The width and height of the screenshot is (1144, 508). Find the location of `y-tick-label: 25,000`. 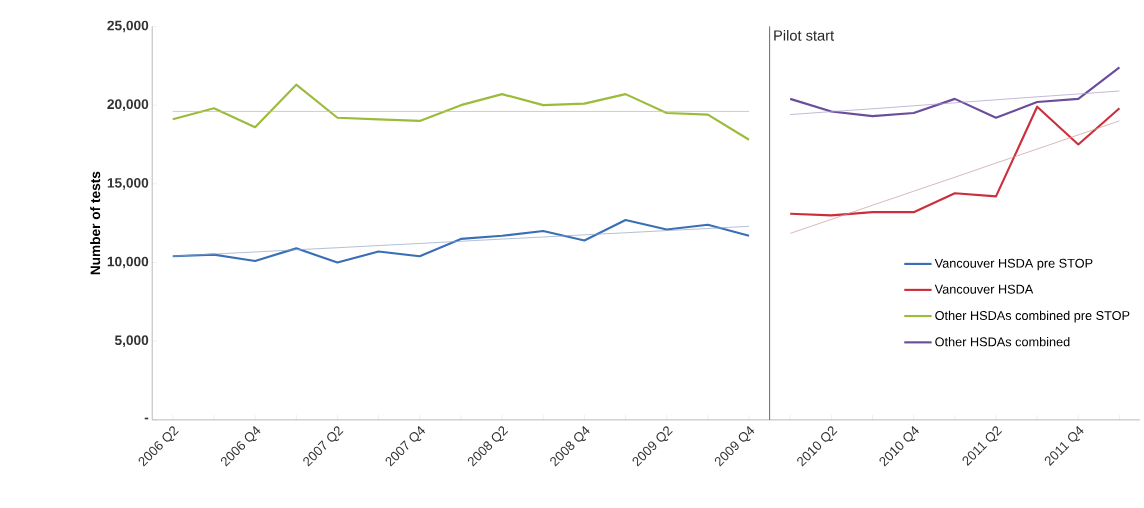

y-tick-label: 25,000 is located at coordinates (128, 26).